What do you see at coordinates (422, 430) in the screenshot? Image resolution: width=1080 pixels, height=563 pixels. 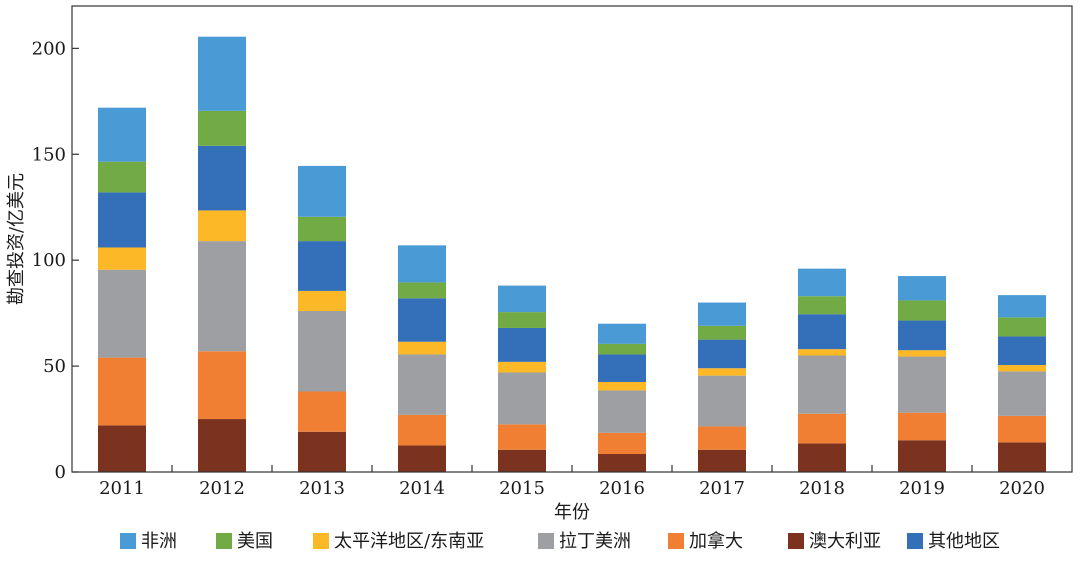 I see `bar-segment-2014-加拿大` at bounding box center [422, 430].